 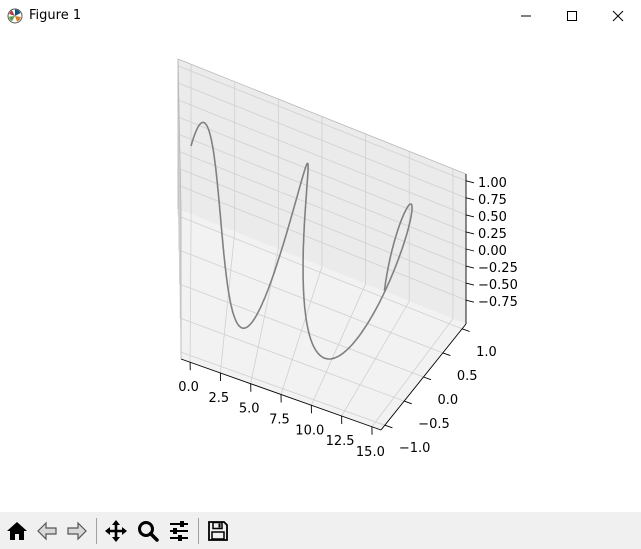 I want to click on x-tick-label: 0.0, so click(x=188, y=387).